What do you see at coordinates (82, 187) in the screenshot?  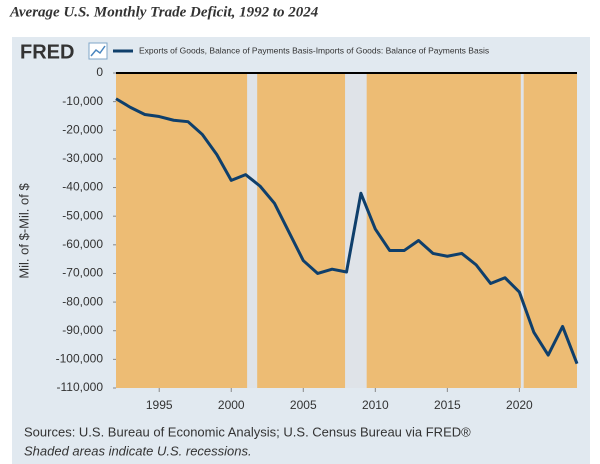 I see `y-tick-label: -40,000` at bounding box center [82, 187].